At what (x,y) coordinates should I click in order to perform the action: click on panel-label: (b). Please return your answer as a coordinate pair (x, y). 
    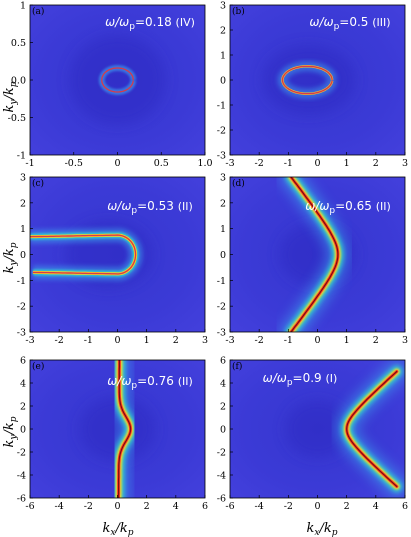
    Looking at the image, I should click on (238, 11).